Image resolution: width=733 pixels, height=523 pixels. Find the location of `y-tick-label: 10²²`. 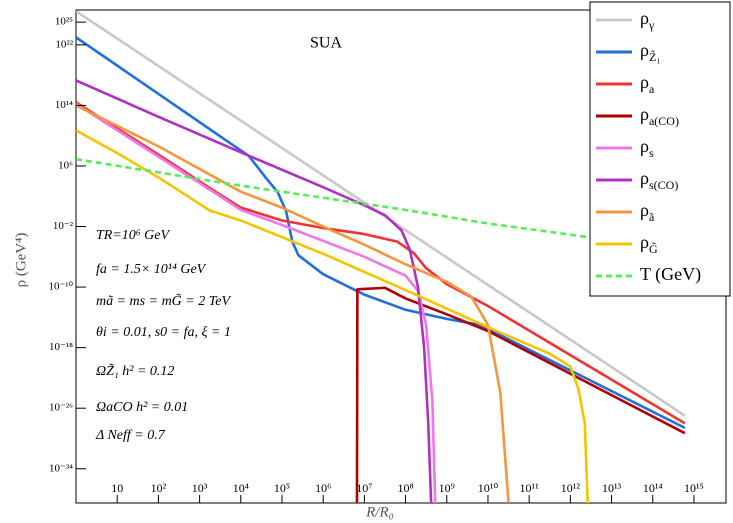

y-tick-label: 10²² is located at coordinates (64, 44).